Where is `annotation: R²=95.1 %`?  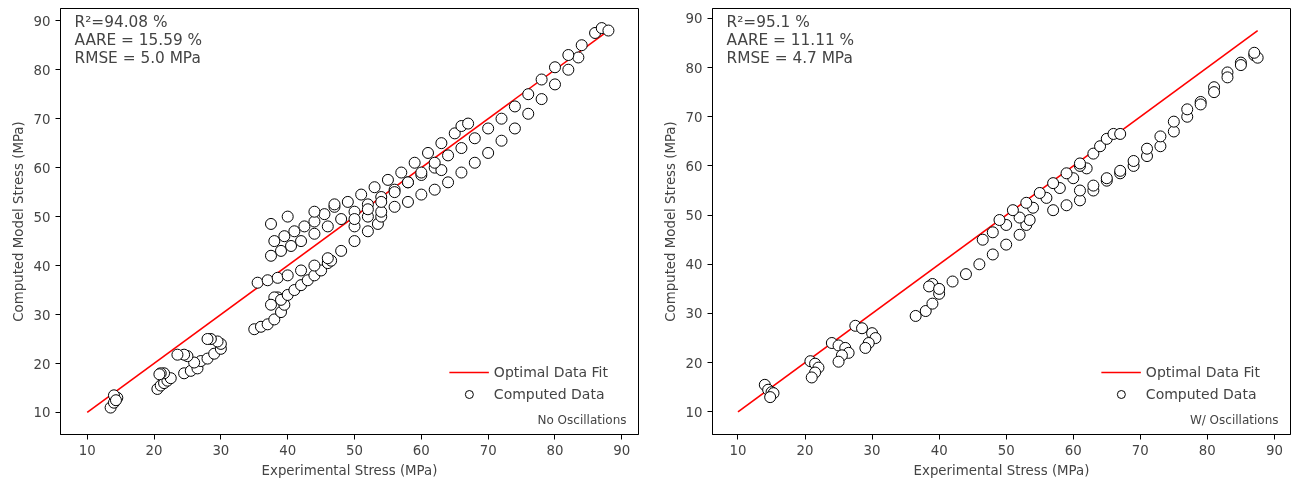 annotation: R²=95.1 % is located at coordinates (768, 21).